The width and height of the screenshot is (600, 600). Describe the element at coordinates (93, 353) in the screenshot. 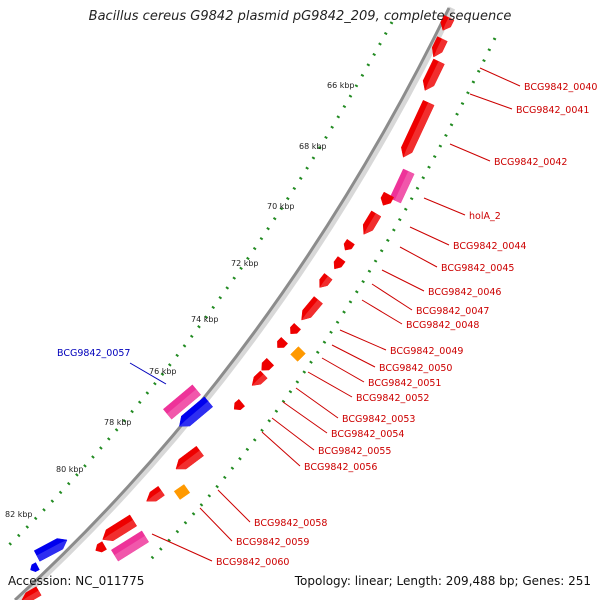

I see `gene-label: BCG9842_0057` at that location.